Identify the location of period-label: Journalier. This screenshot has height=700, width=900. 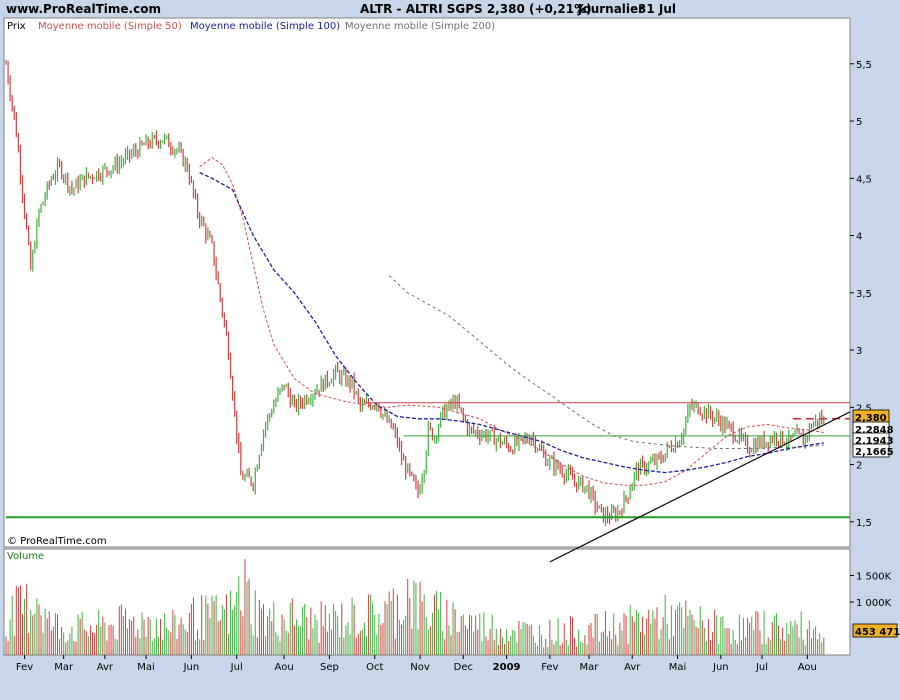
(611, 9).